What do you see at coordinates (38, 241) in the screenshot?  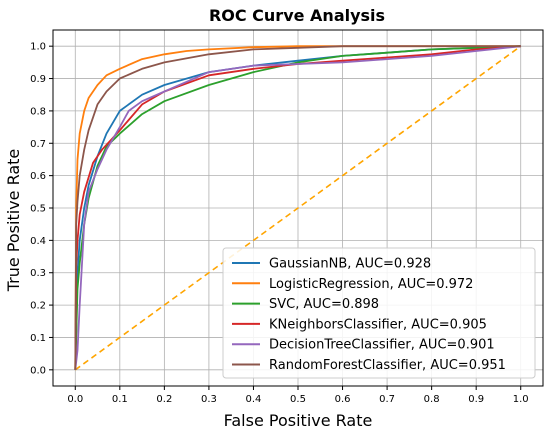 I see `y-tick-label: 0.4` at bounding box center [38, 241].